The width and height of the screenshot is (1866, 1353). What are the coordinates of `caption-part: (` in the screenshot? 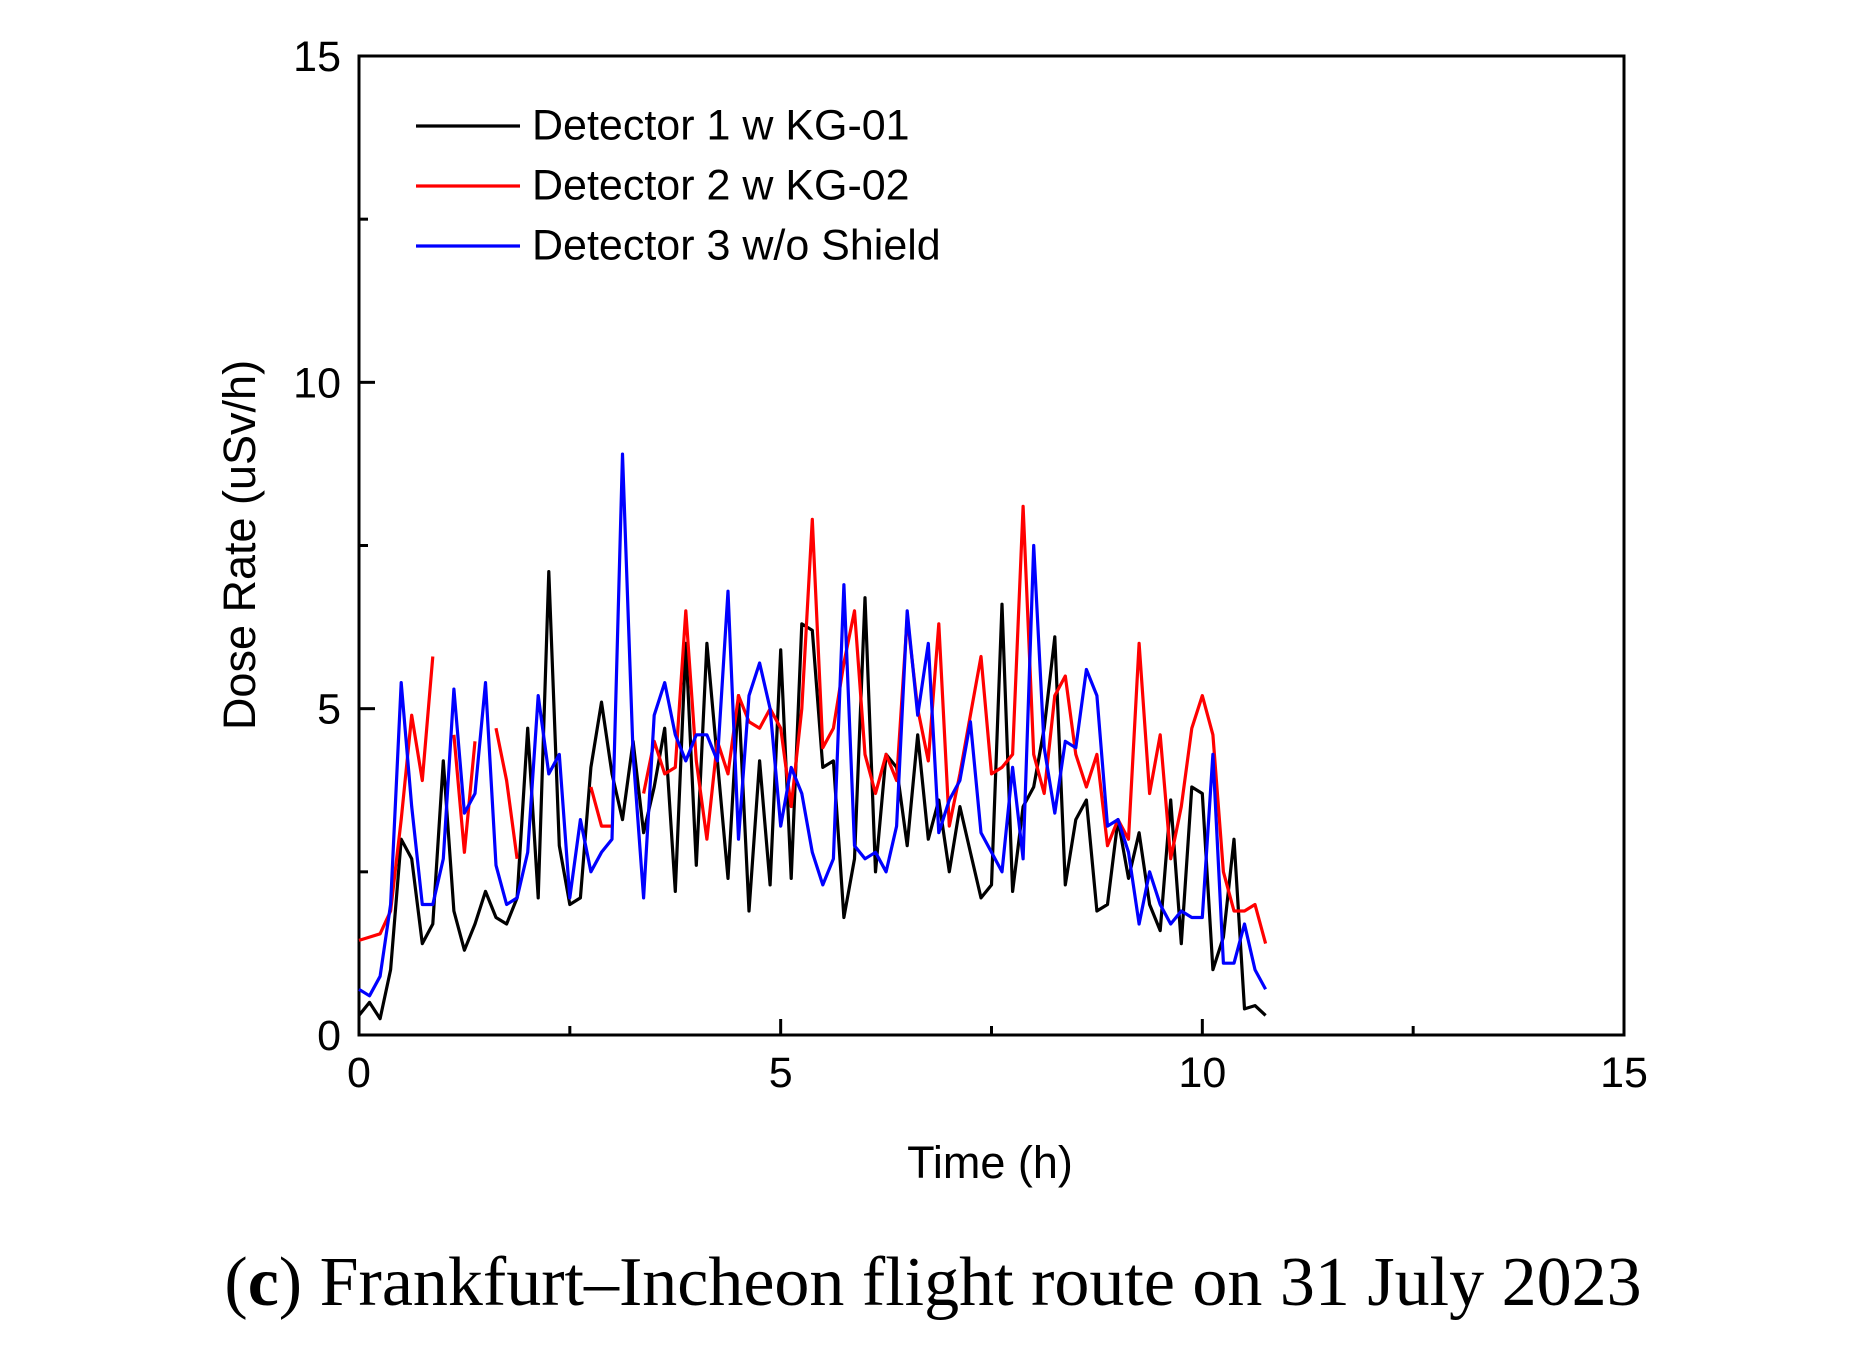 It's located at (235, 1282).